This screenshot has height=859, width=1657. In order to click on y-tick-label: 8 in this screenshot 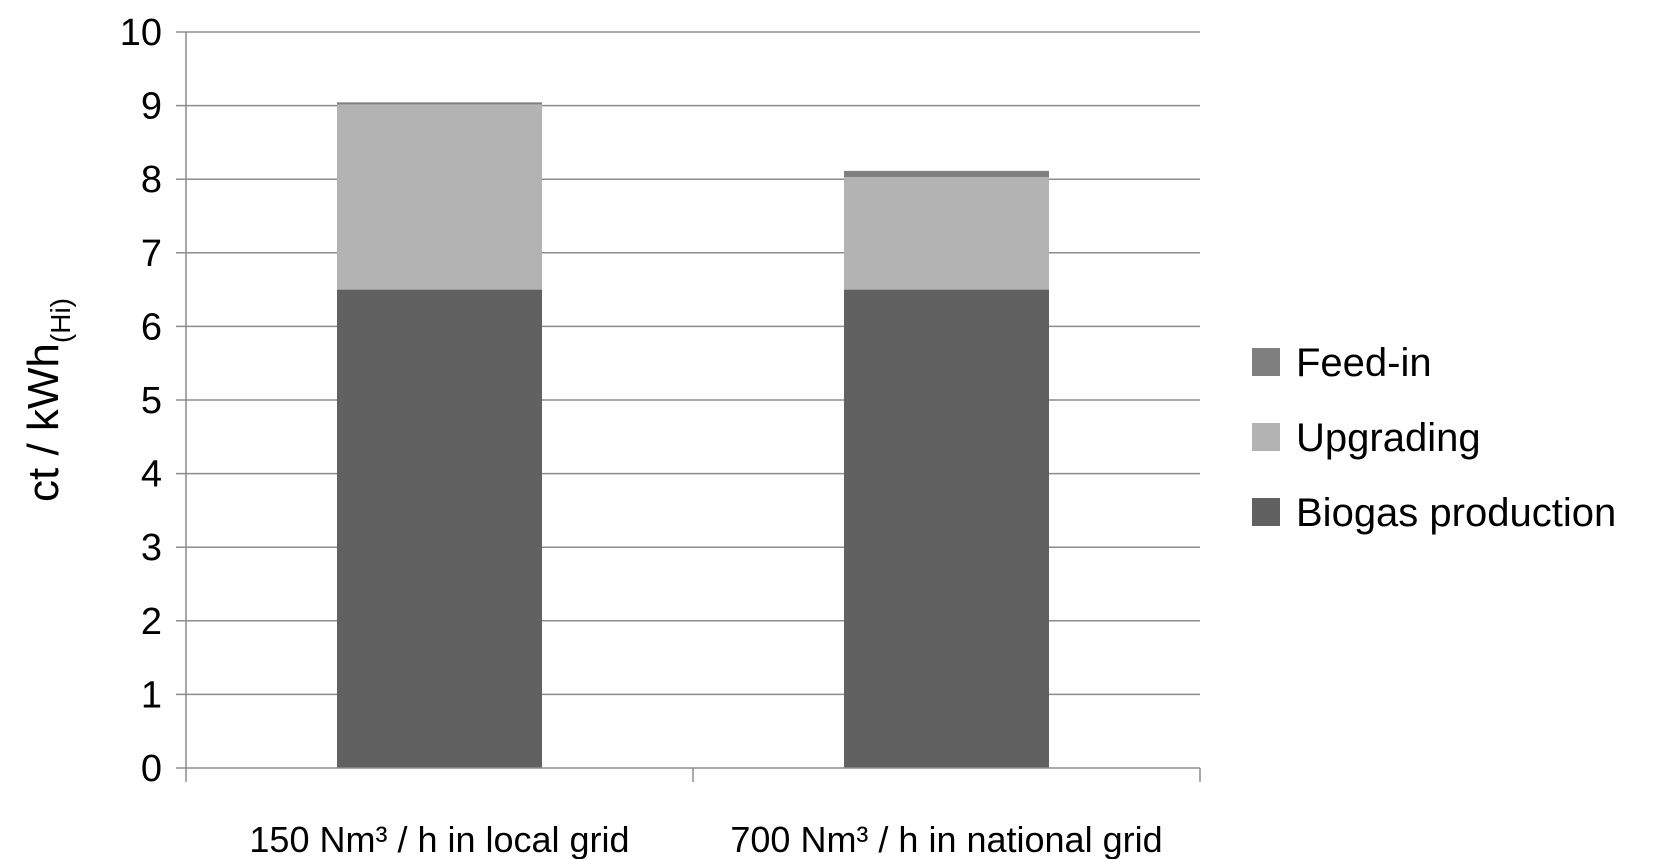, I will do `click(151, 180)`.